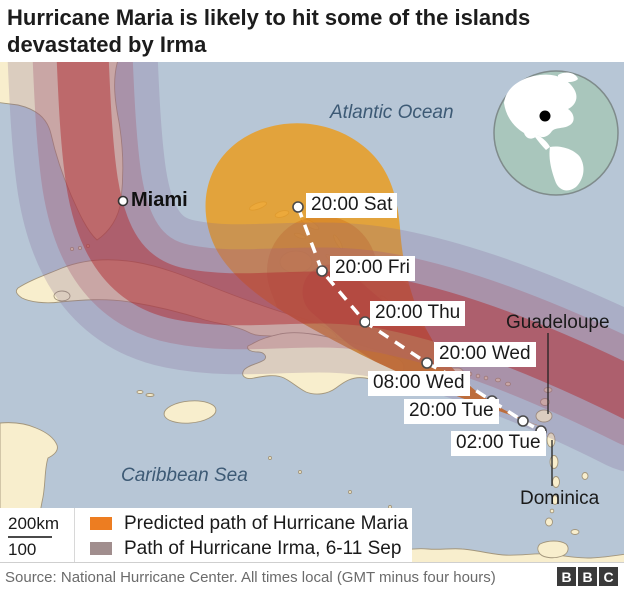  What do you see at coordinates (123, 201) in the screenshot?
I see `miami-dot` at bounding box center [123, 201].